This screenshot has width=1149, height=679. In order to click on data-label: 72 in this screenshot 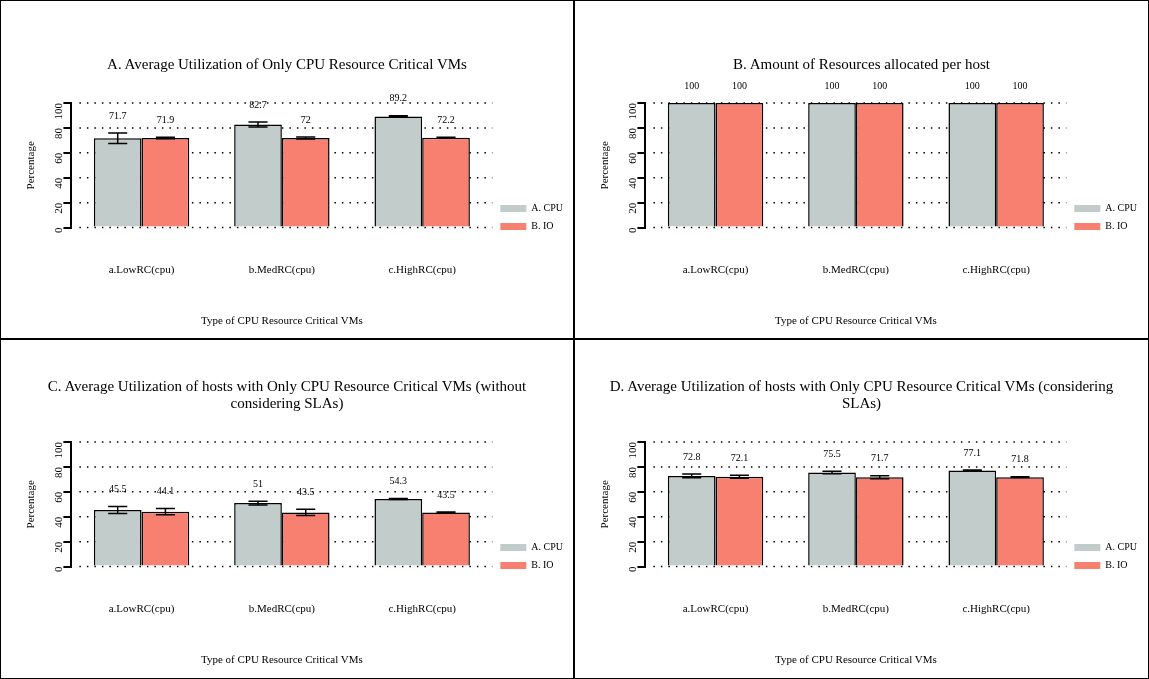, I will do `click(305, 119)`.